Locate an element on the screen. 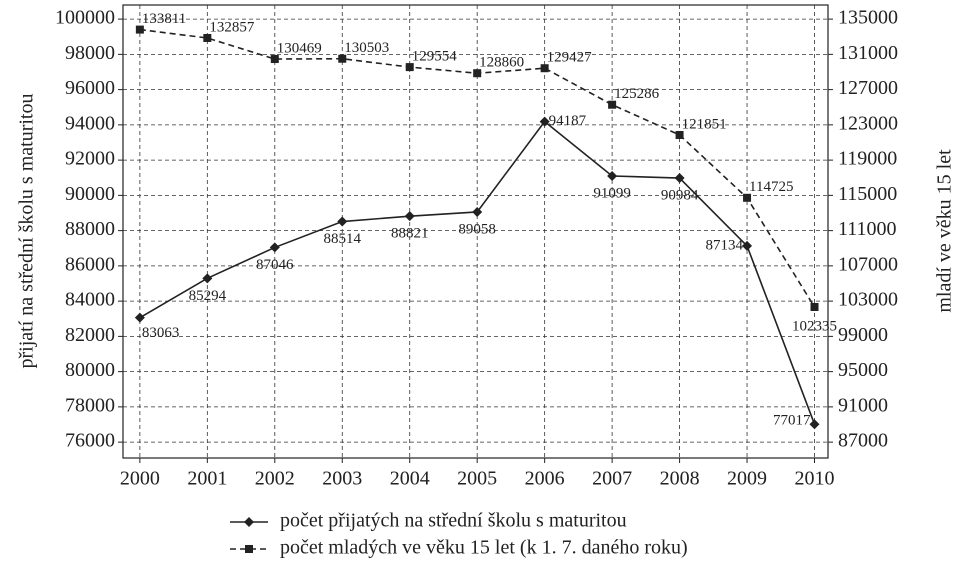 This screenshot has height=571, width=960. y-tick-label: 88000 is located at coordinates (90, 229).